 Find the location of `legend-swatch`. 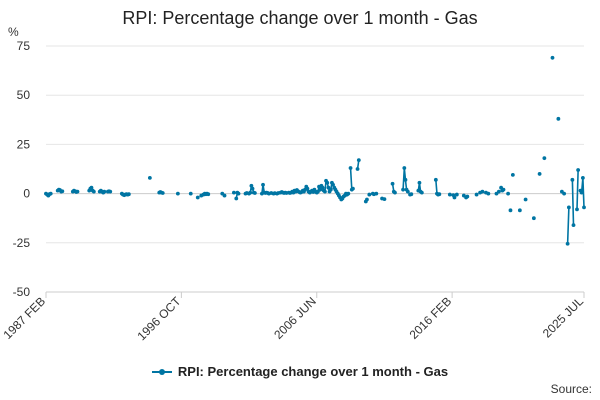

legend-swatch is located at coordinates (161, 372).